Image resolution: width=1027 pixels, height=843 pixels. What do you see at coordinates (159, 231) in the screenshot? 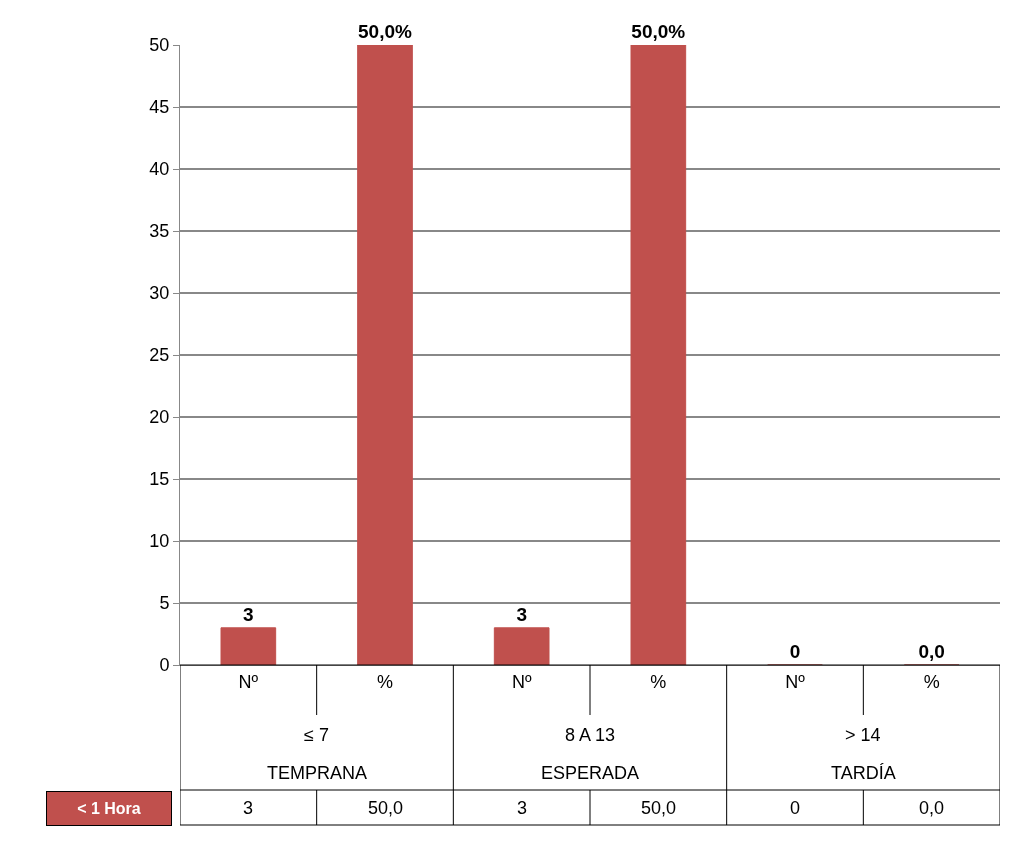
I see `y-tick-label: 35` at bounding box center [159, 231].